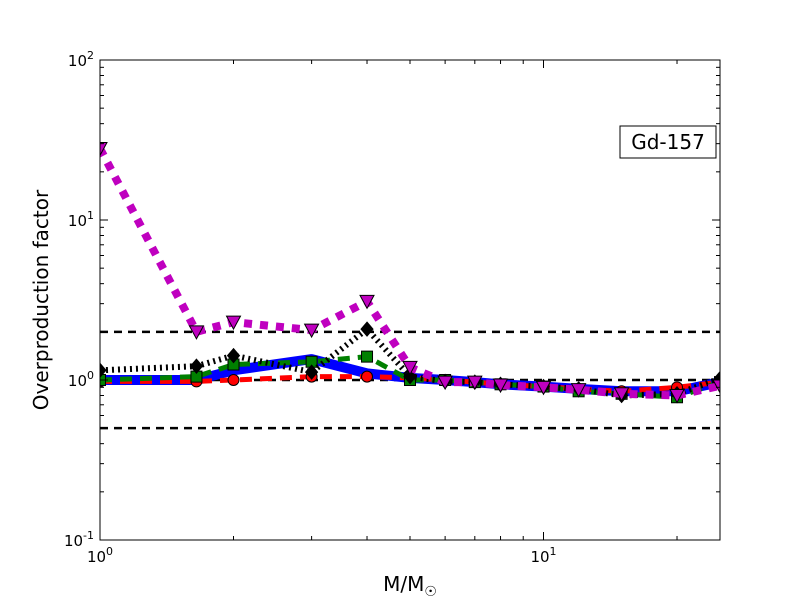 The width and height of the screenshot is (800, 600). Describe the element at coordinates (81, 59) in the screenshot. I see `y-tick-label-3: 10²` at that location.